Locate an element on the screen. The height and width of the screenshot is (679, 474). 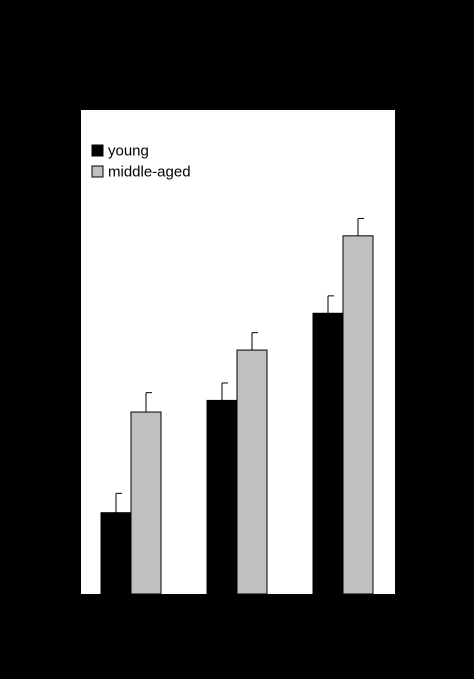
legend-label-middle-aged: middle-aged is located at coordinates (149, 172).